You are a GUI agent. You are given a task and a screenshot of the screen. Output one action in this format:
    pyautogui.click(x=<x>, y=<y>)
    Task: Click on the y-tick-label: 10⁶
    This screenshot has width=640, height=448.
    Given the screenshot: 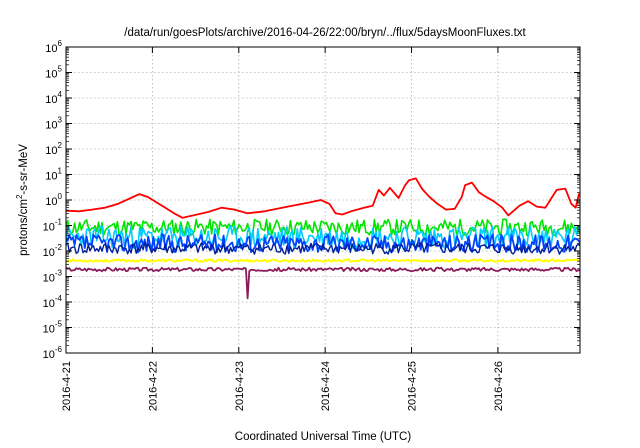 What is the action you would take?
    pyautogui.click(x=53, y=47)
    